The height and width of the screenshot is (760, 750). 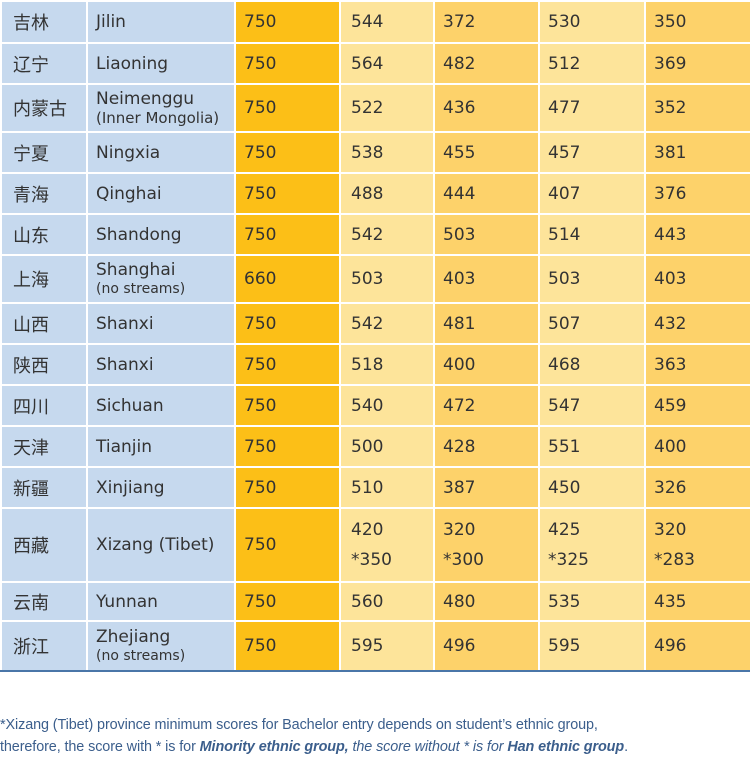 What do you see at coordinates (592, 601) in the screenshot?
I see `score-cell: 535` at bounding box center [592, 601].